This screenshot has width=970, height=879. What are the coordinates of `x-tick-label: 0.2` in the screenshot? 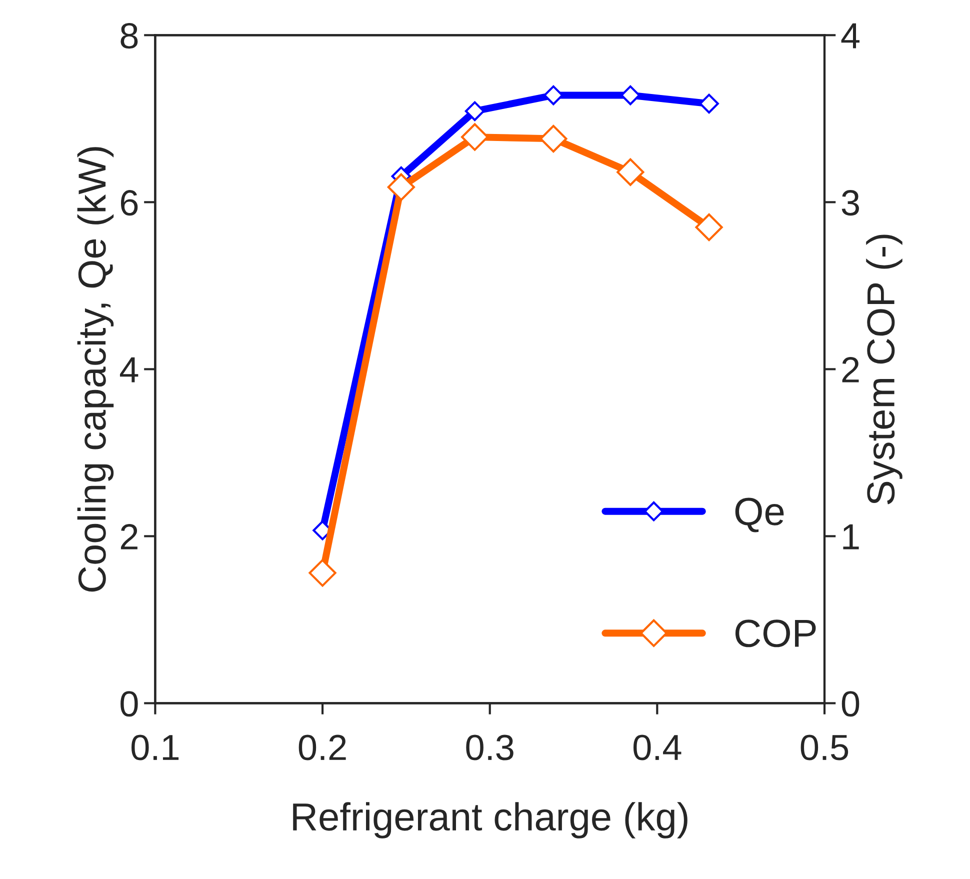 It's located at (322, 747).